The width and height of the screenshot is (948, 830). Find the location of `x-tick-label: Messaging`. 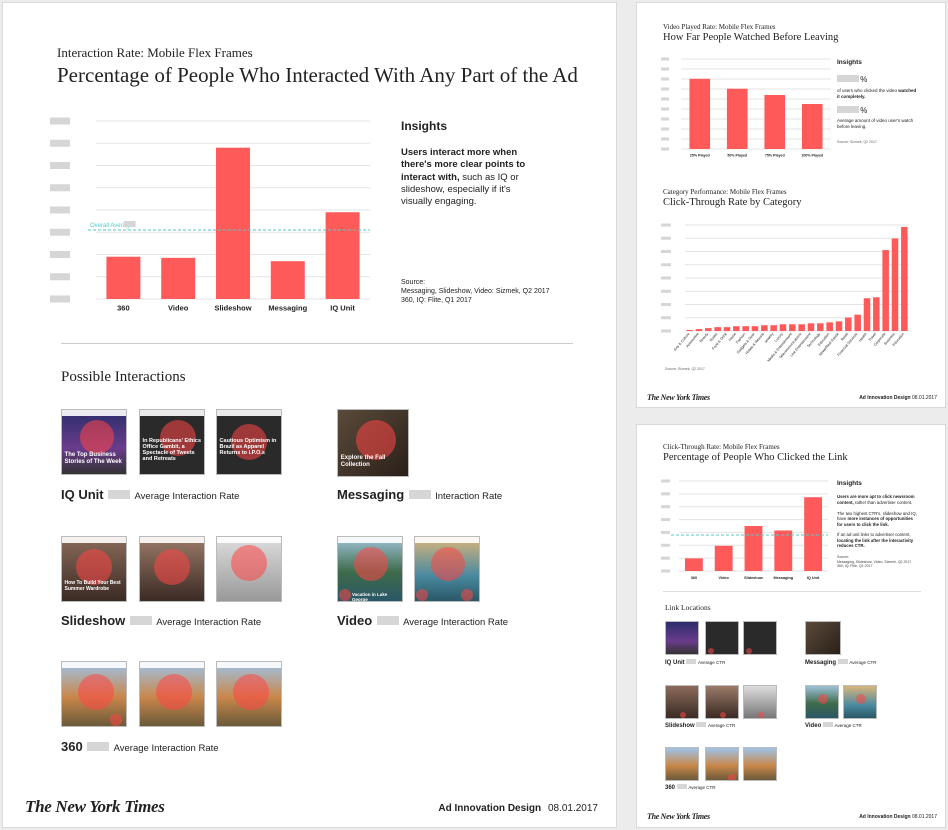

x-tick-label: Messaging is located at coordinates (783, 578).